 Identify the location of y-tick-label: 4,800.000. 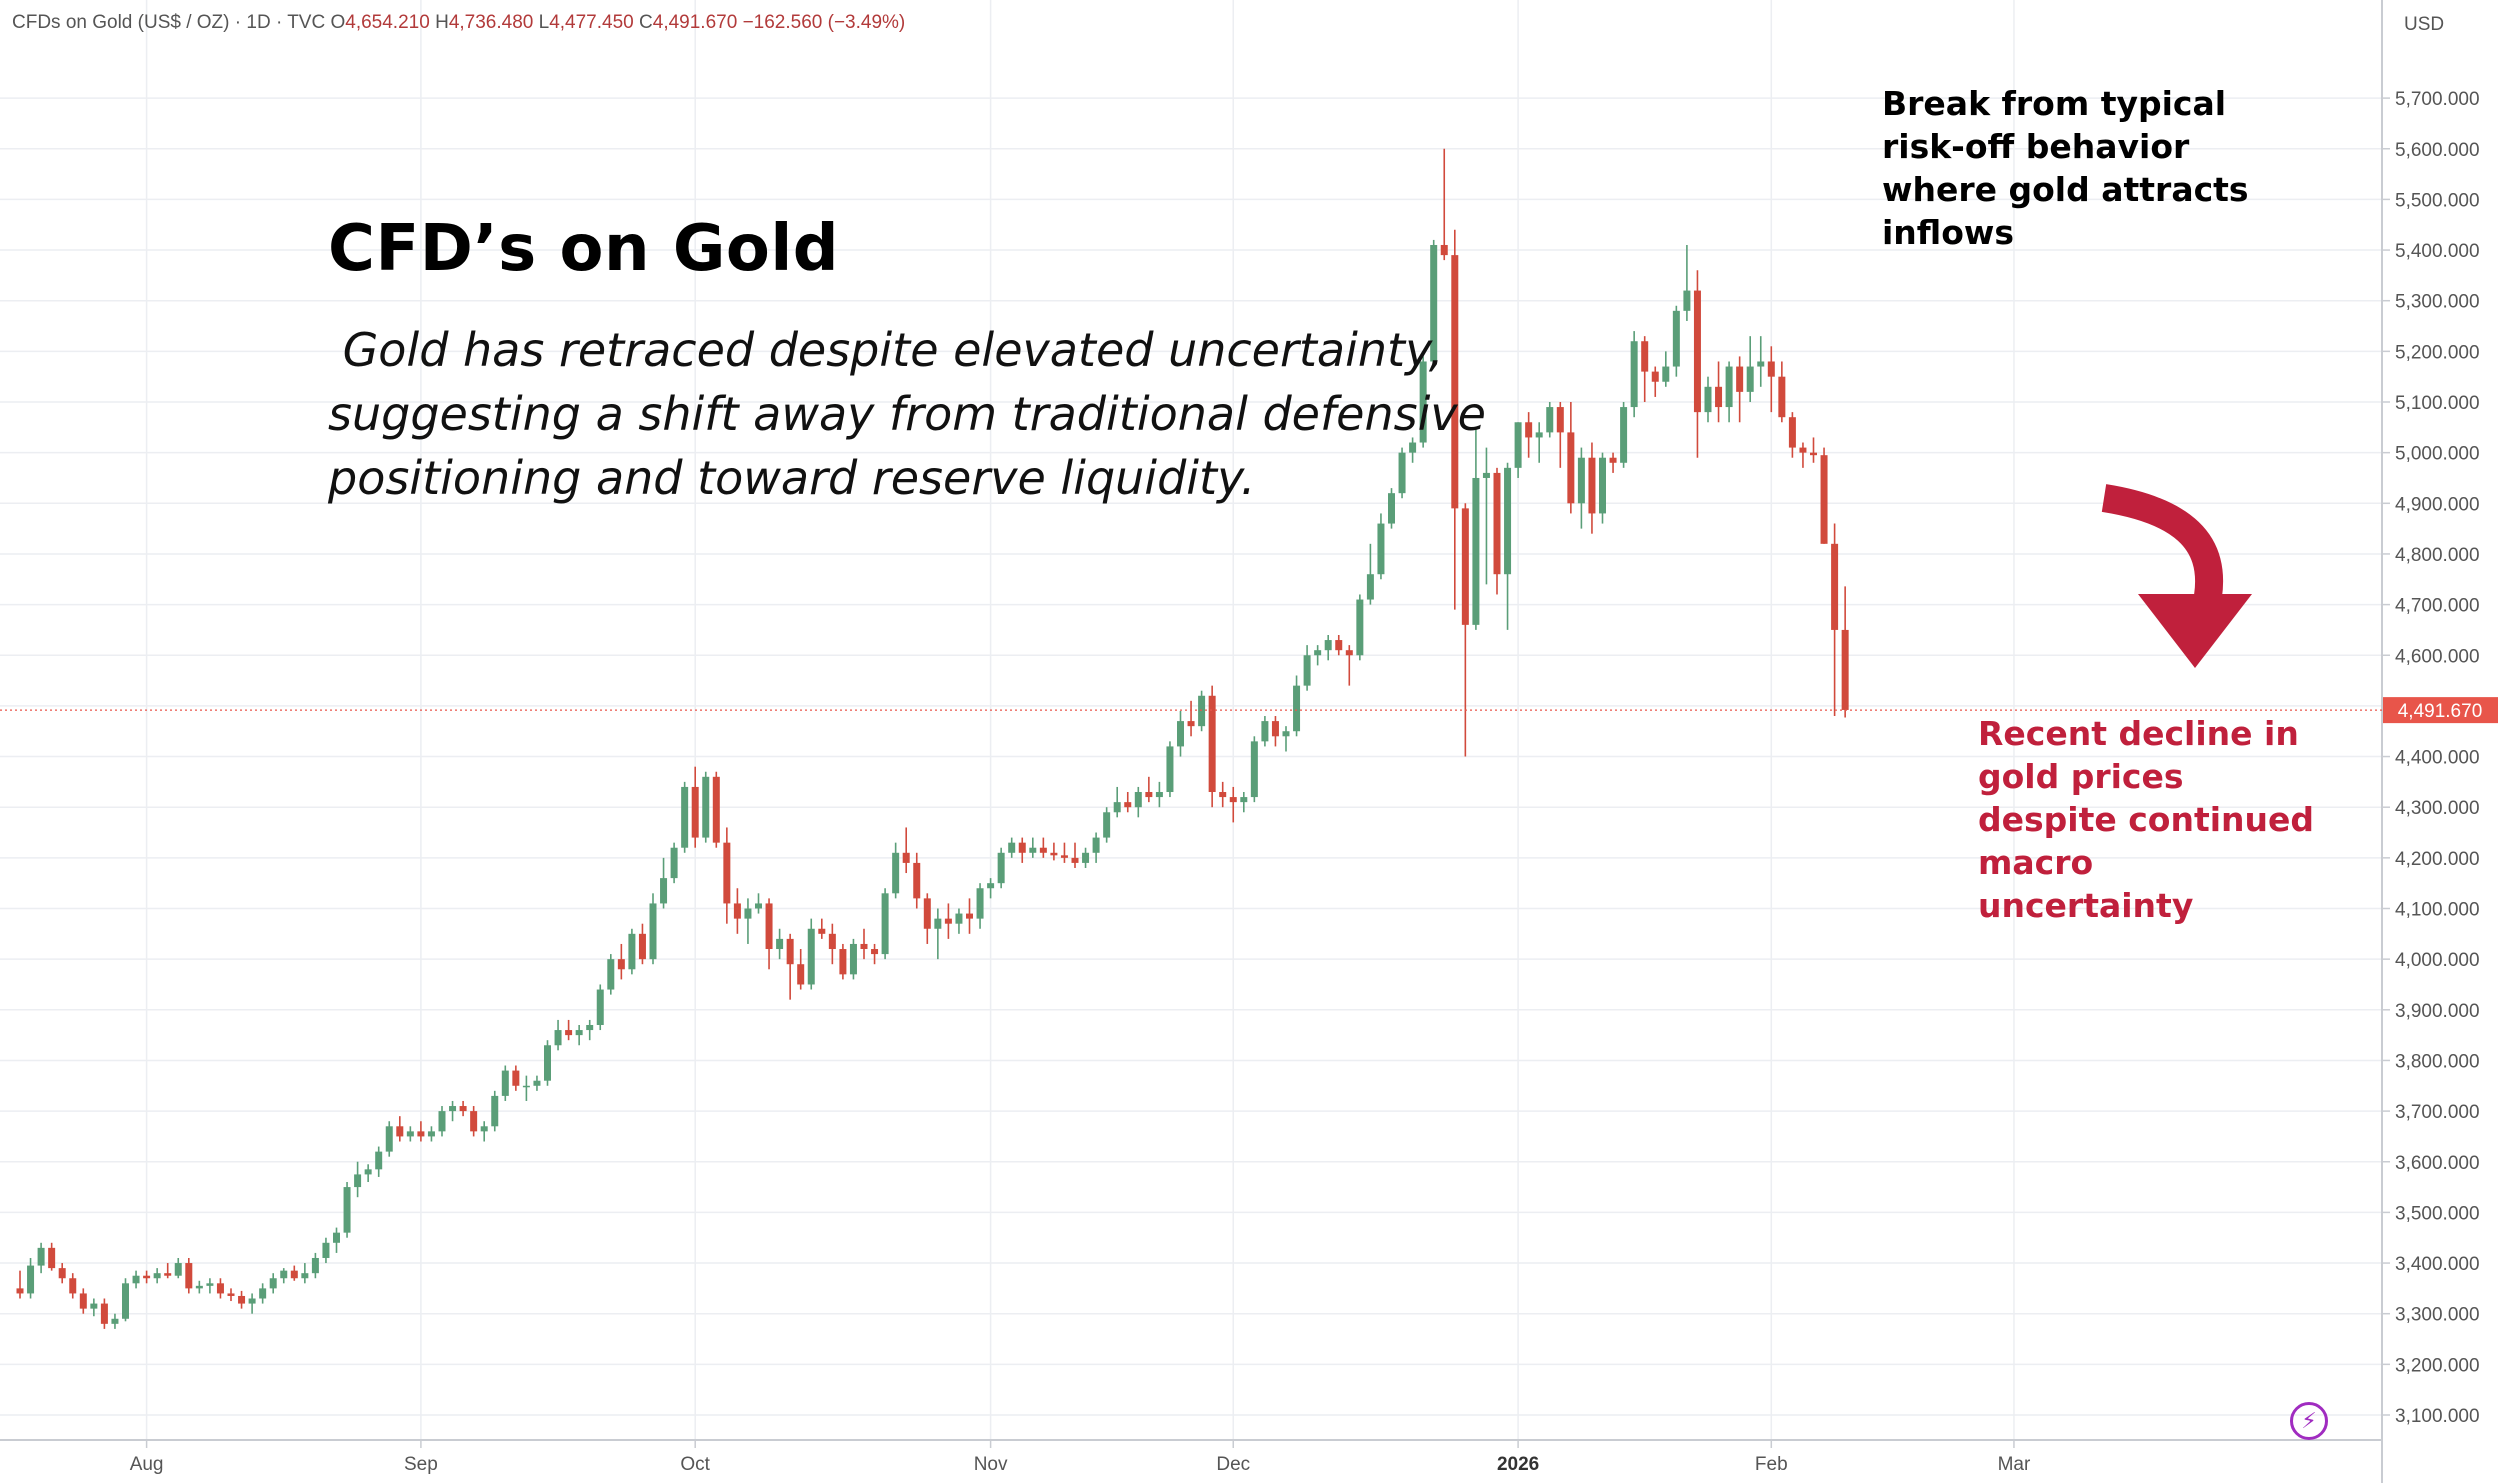
(2437, 555).